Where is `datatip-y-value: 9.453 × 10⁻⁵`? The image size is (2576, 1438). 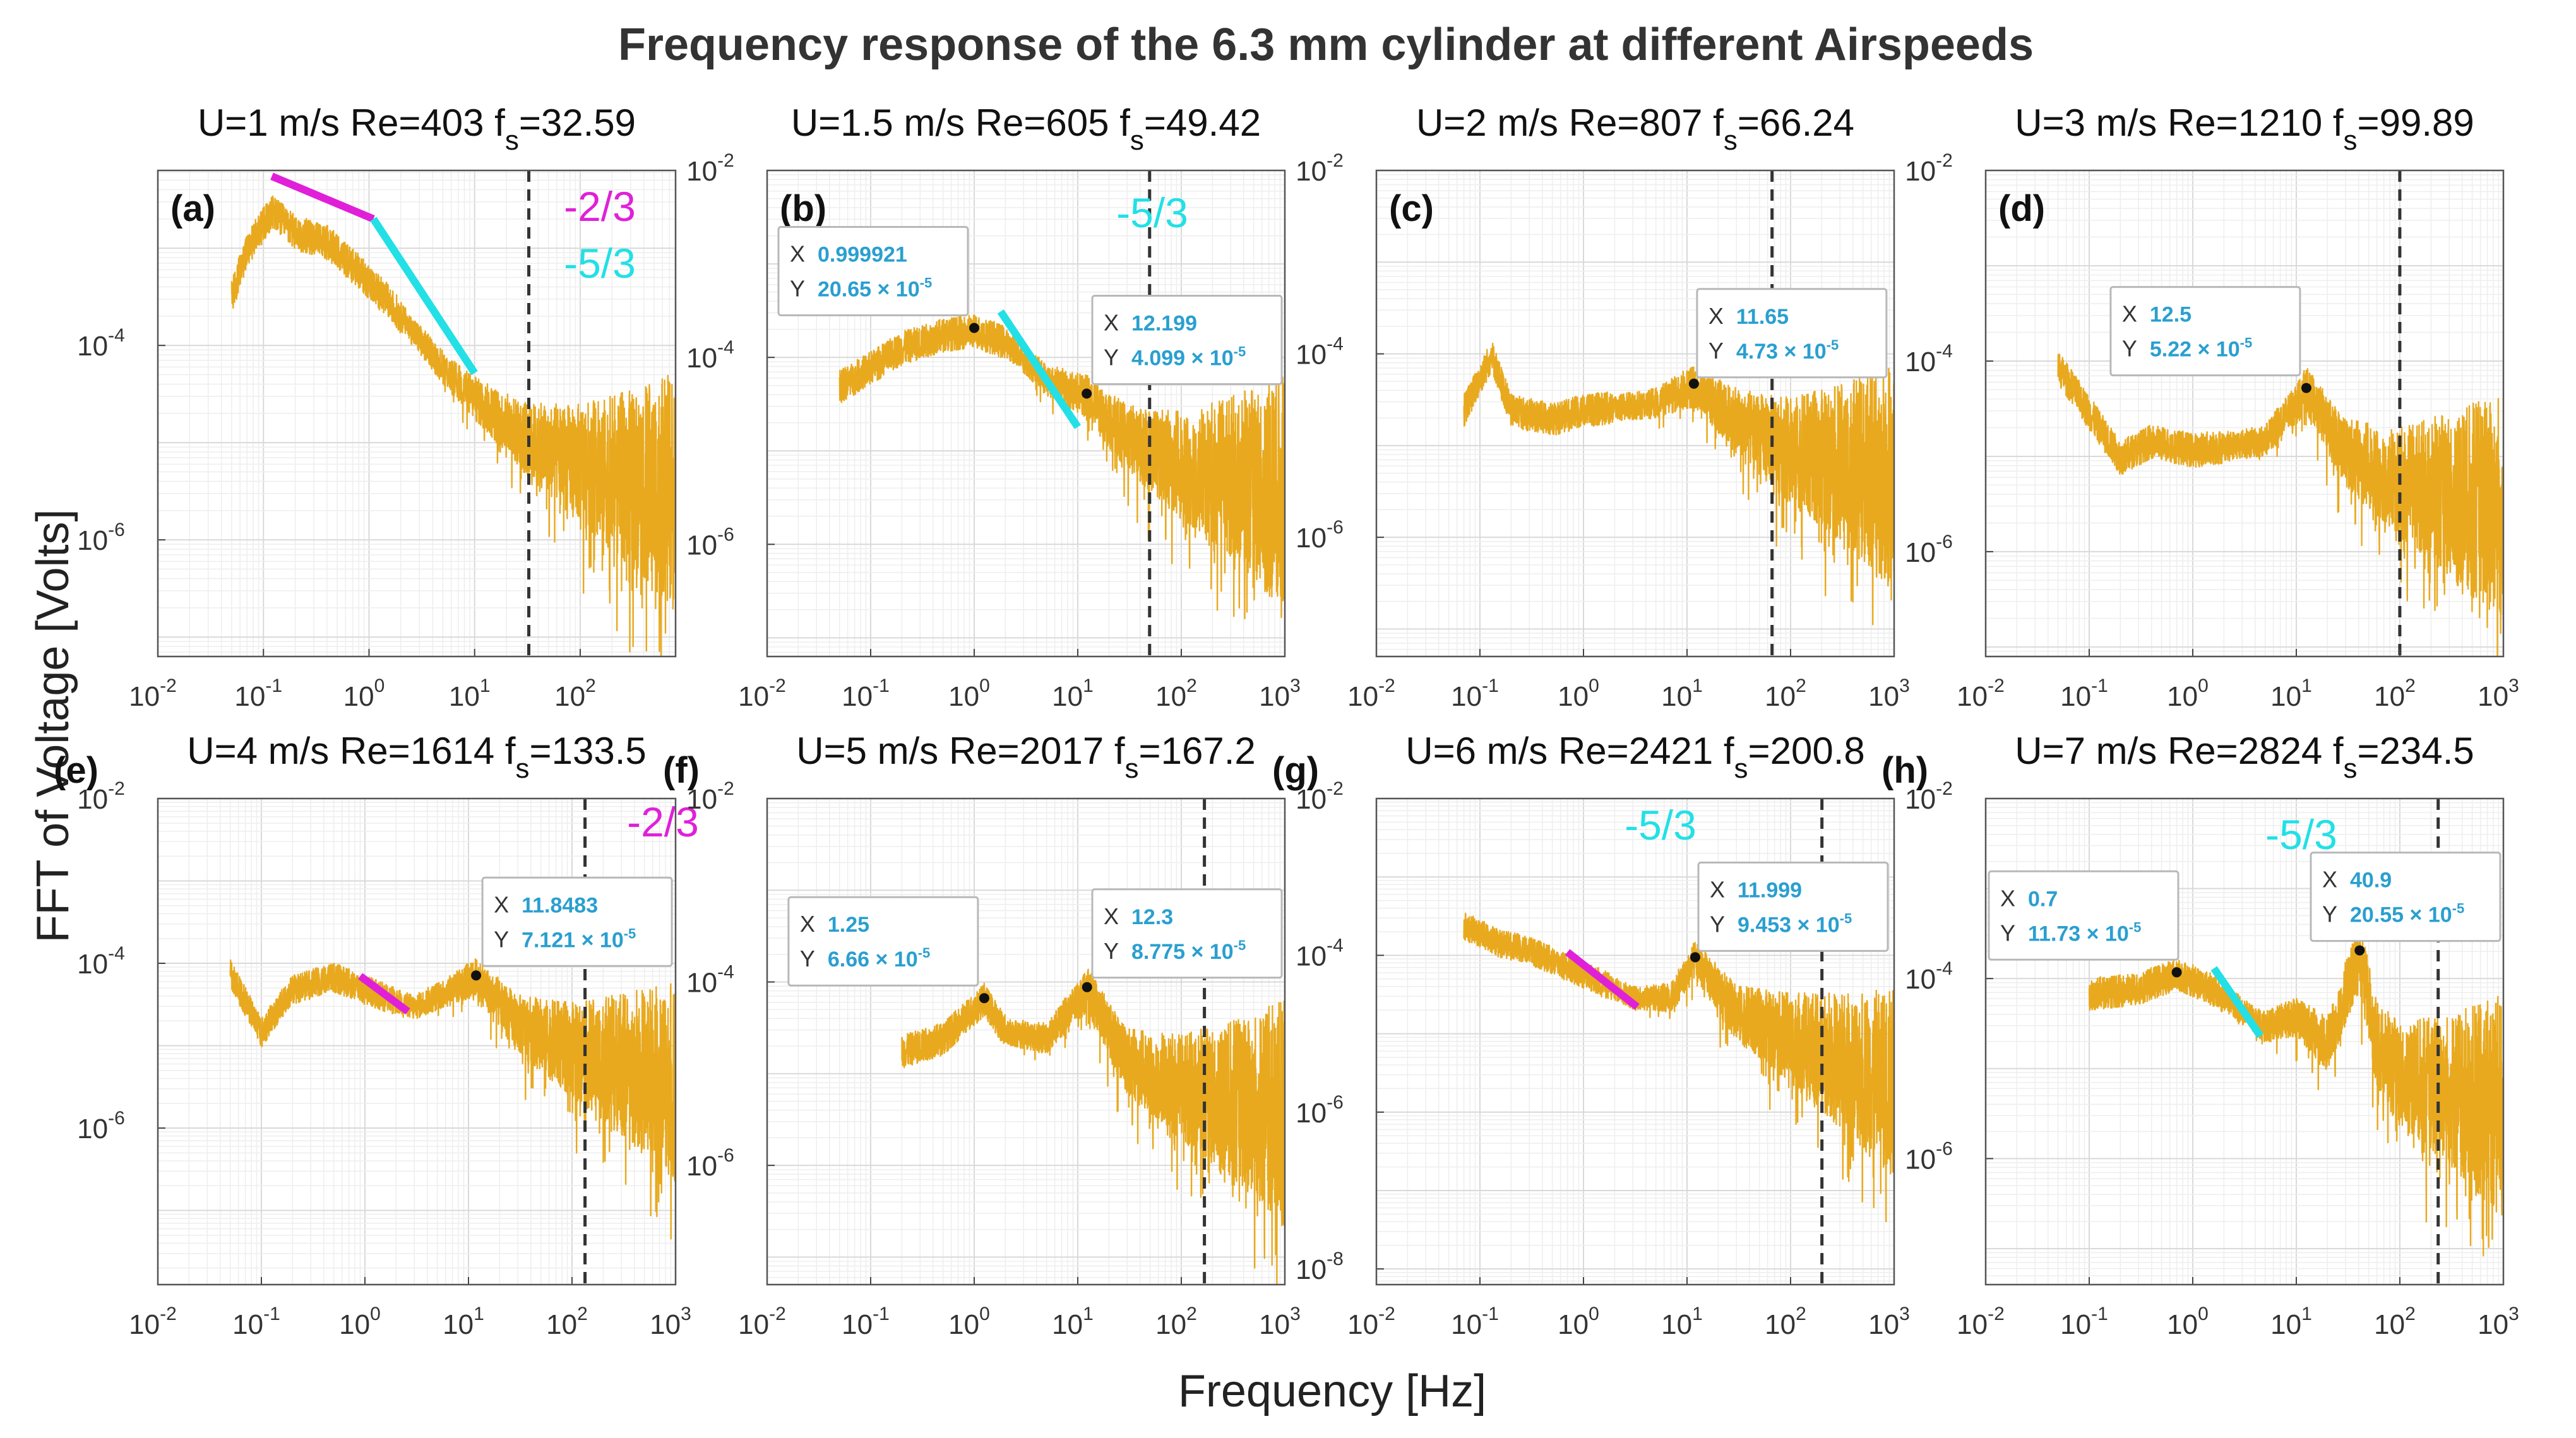
datatip-y-value: 9.453 × 10⁻⁵ is located at coordinates (1795, 924).